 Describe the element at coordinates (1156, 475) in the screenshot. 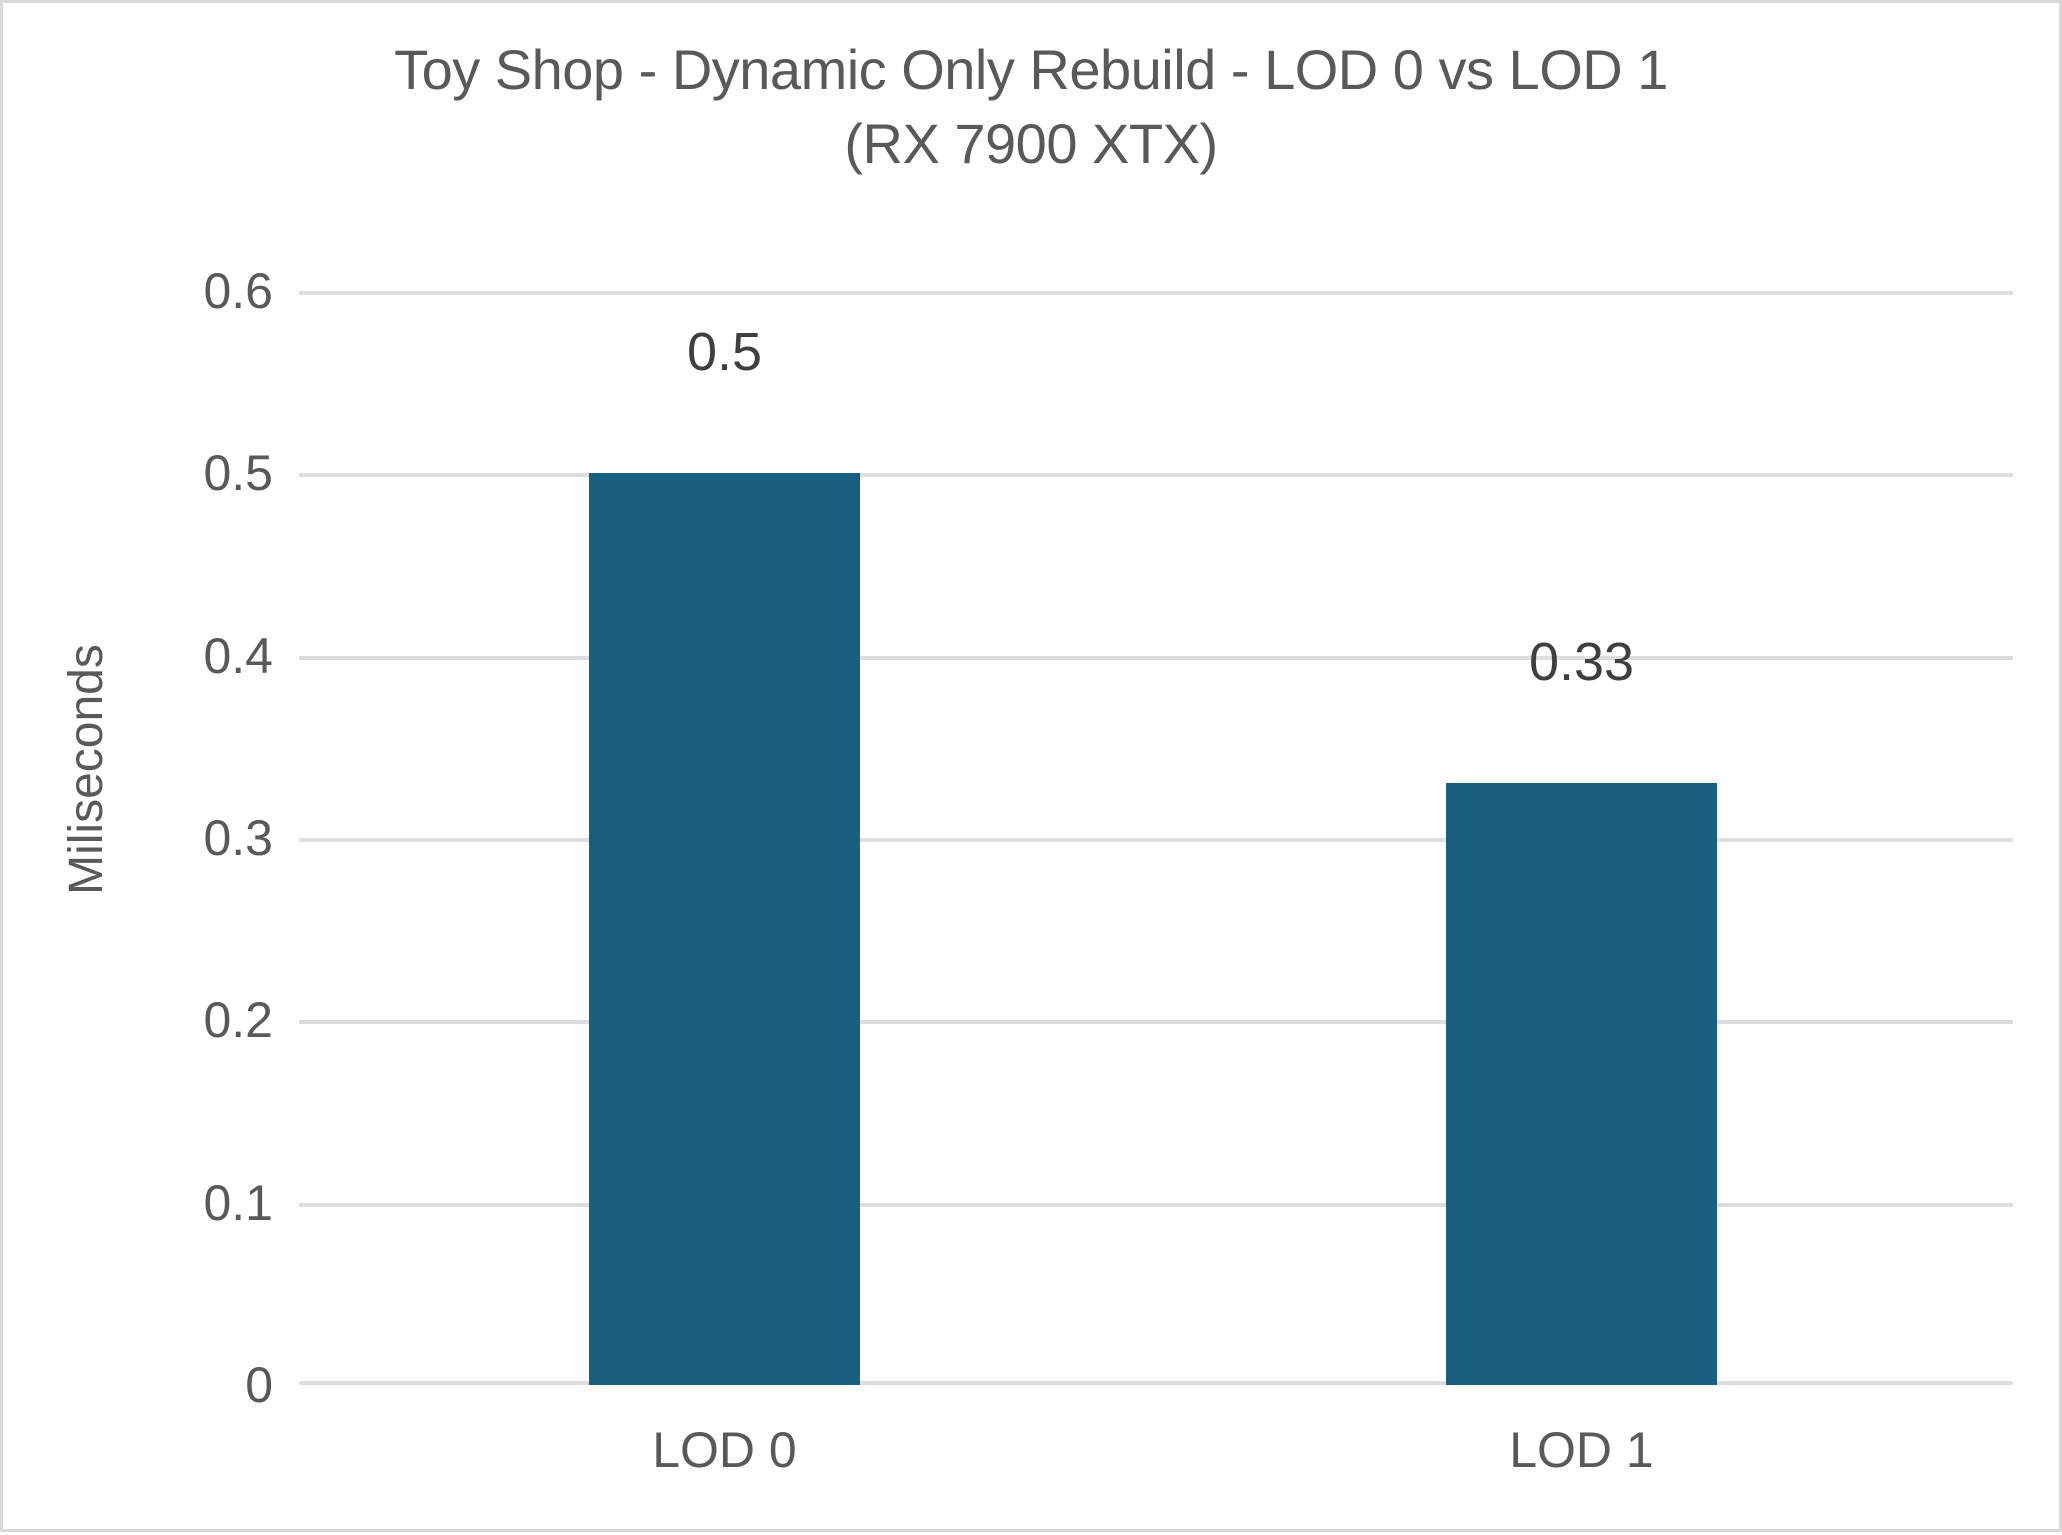

I see `gridline-0.5` at that location.